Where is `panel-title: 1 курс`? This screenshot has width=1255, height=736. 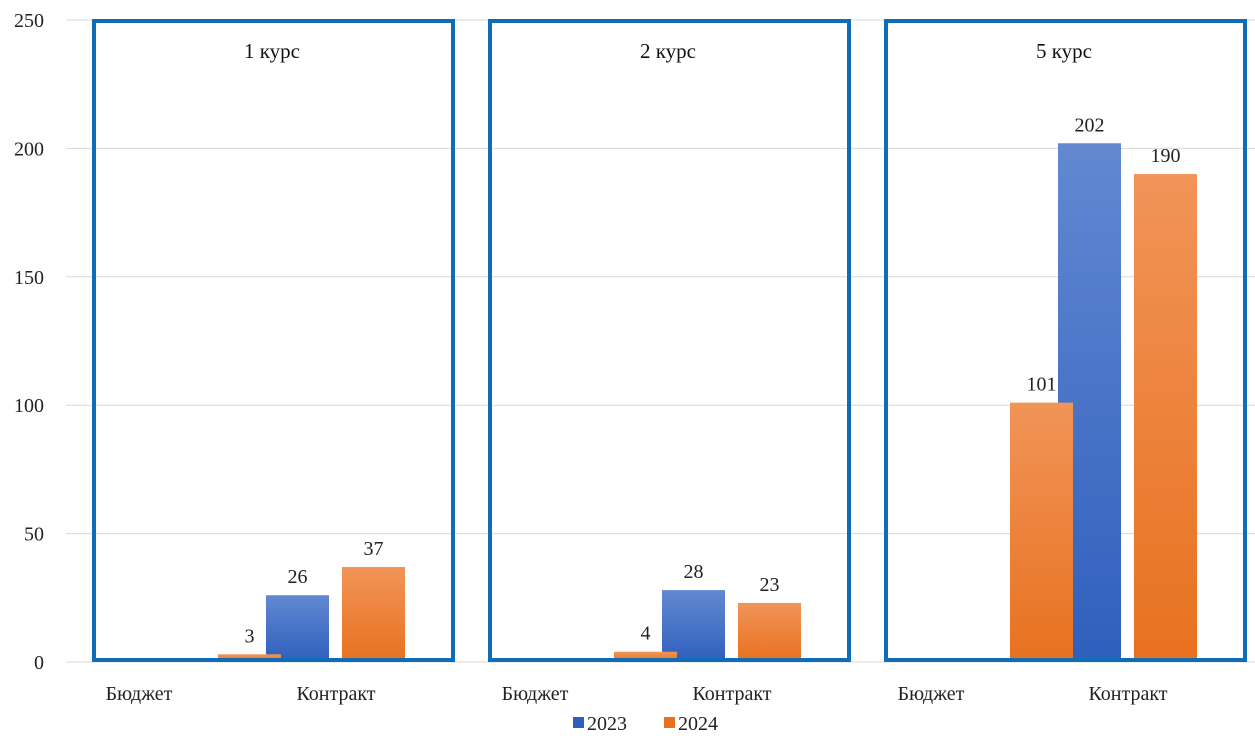 panel-title: 1 курс is located at coordinates (272, 51).